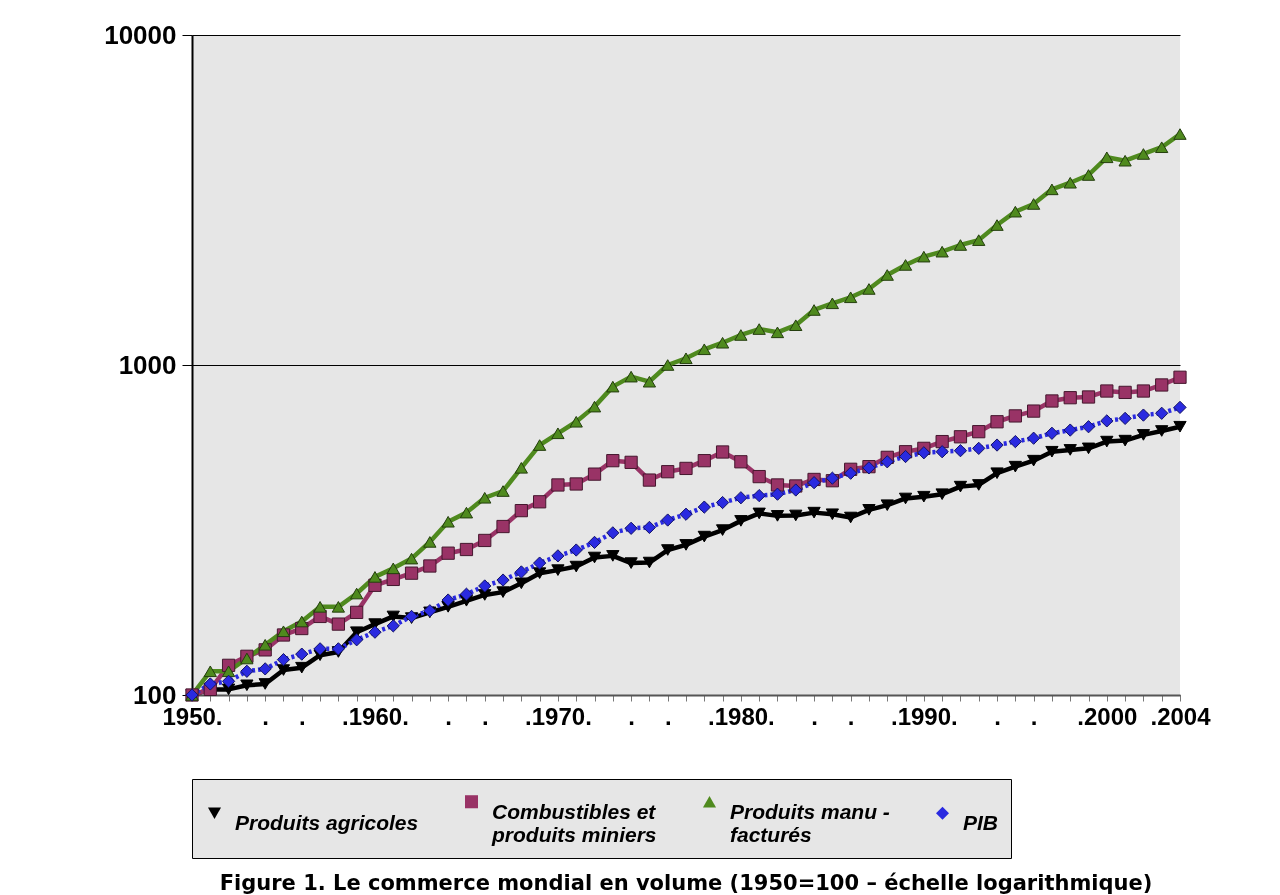 Image resolution: width=1280 pixels, height=895 pixels. I want to click on text: Figure 1. Le commerce mondial en volume (1950=100 – échelle logarithmique), so click(686, 882).